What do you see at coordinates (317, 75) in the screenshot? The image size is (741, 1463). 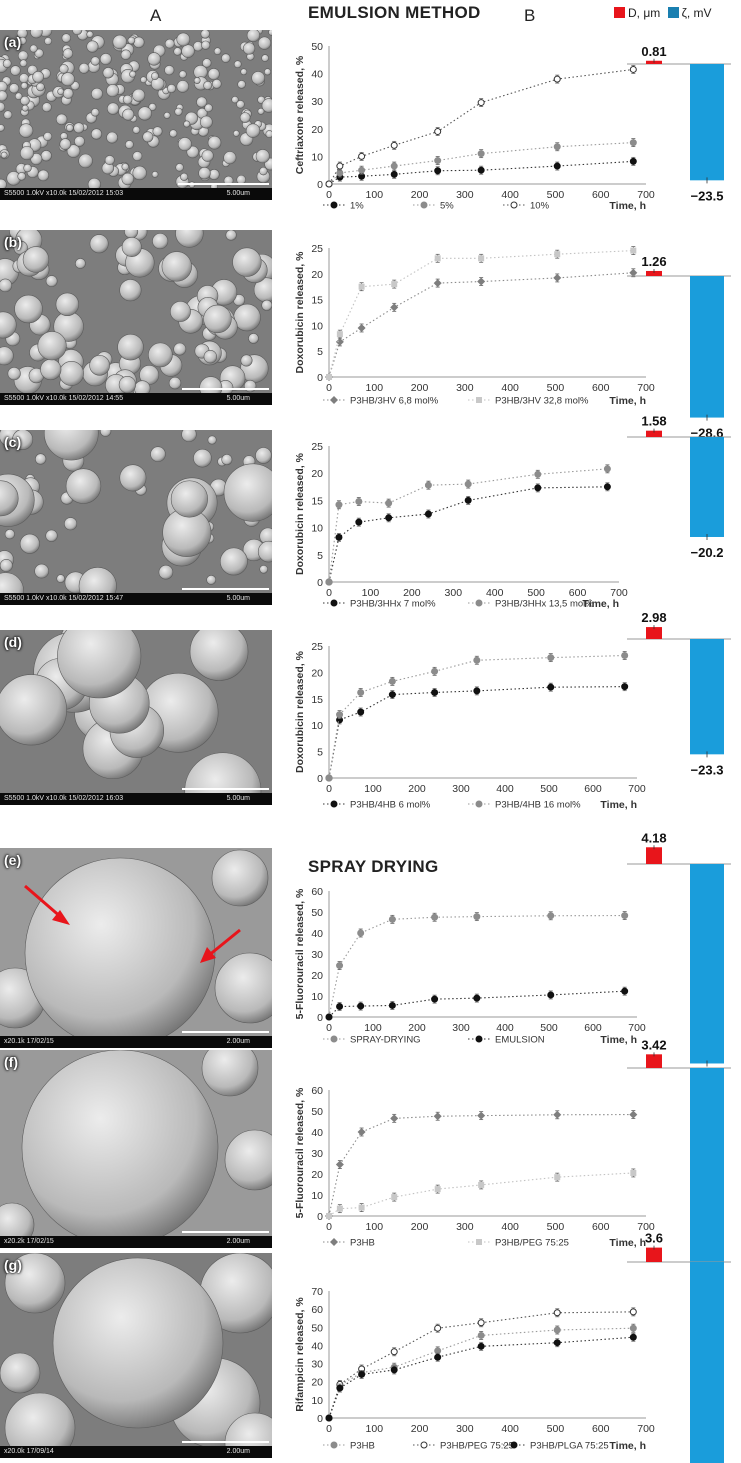 I see `y-tick-label: 40` at bounding box center [317, 75].